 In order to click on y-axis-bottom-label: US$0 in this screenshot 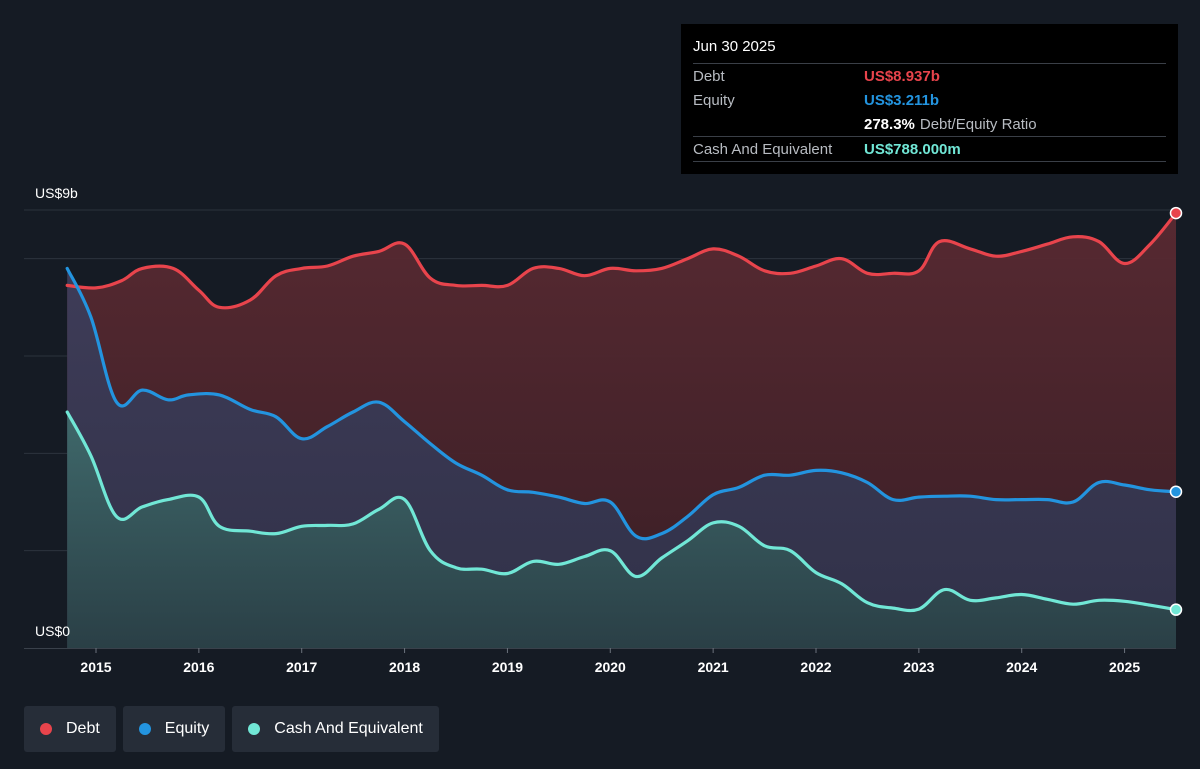, I will do `click(52, 631)`.